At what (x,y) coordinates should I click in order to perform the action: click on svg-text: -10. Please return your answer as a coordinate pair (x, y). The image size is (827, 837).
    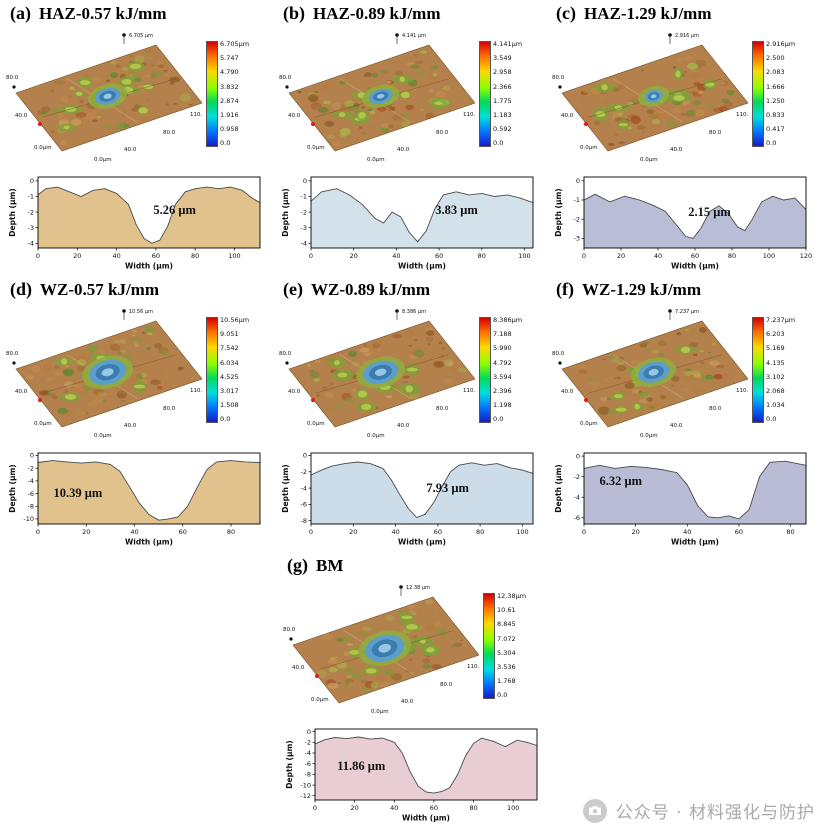
    Looking at the image, I should click on (305, 785).